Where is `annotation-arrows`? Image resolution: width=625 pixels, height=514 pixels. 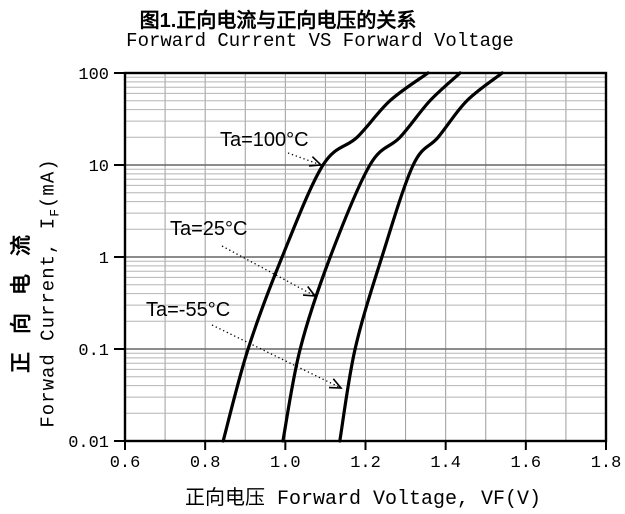
annotation-arrows is located at coordinates (277, 270).